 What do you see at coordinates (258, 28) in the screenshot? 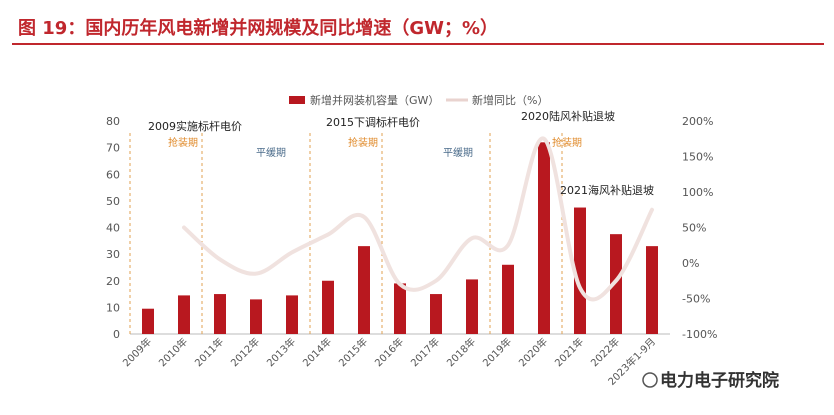
I see `chart-title: 图 19：国内历年风电新增并网规模及同比增速（GW；%）` at bounding box center [258, 28].